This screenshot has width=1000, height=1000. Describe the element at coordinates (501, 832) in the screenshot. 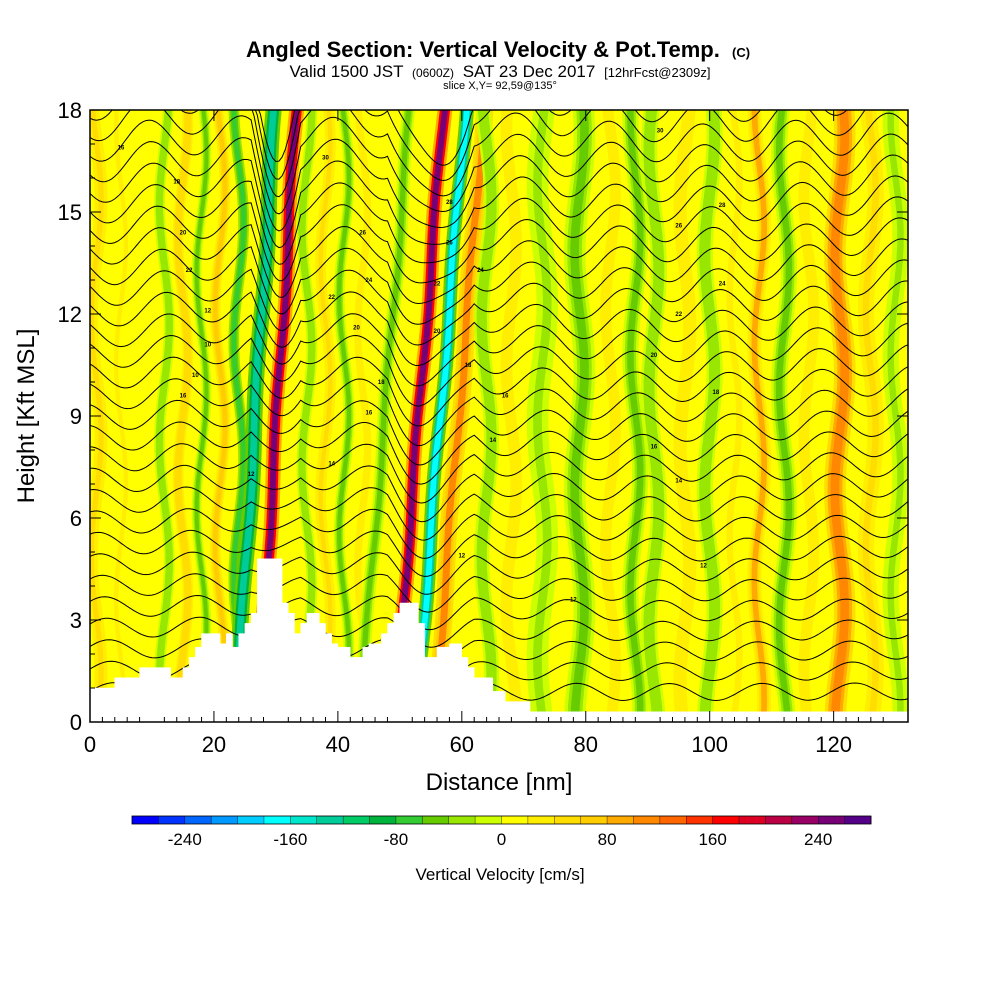

I see `colorbar: -240 -160 -80 0 80 160 240` at that location.